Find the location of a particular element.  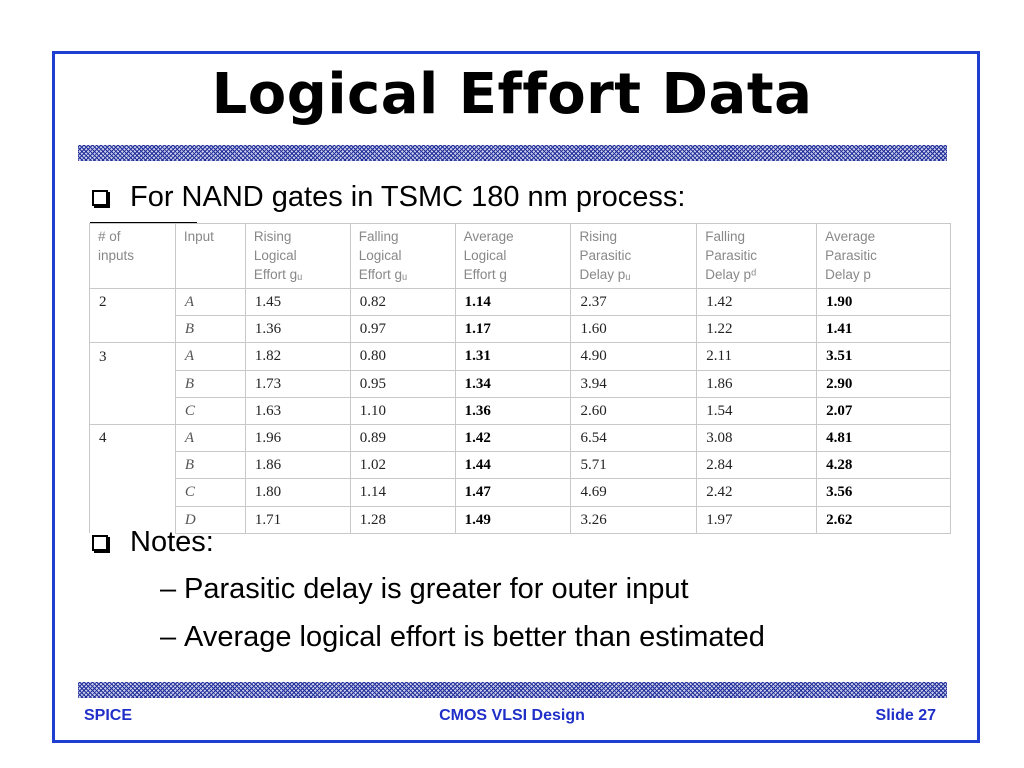

table-row: 3 A 1.82 0.80 1.31 4.90 2.11 3.51 is located at coordinates (520, 356).